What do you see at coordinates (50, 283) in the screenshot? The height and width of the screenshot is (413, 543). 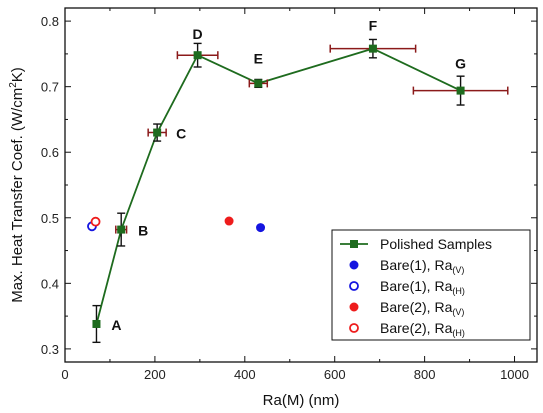 I see `y-tick-label: 0.4` at bounding box center [50, 283].